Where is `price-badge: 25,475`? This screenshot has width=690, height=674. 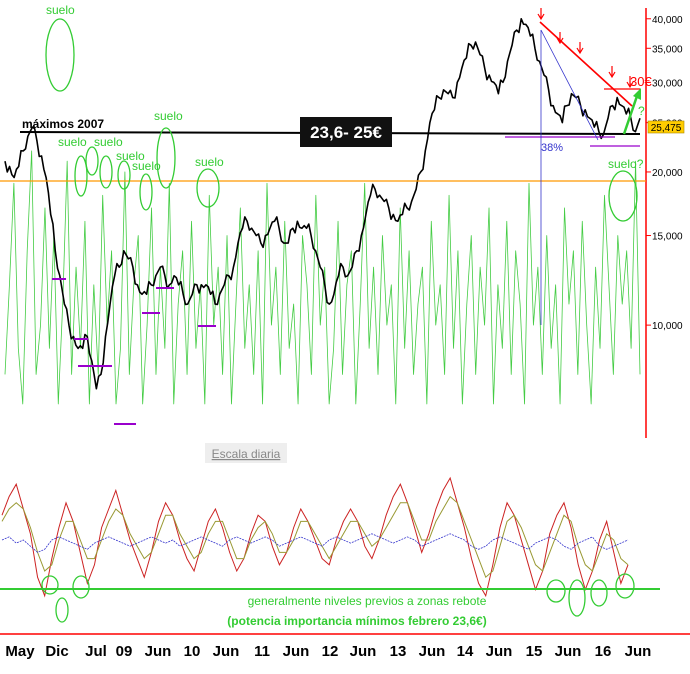 price-badge: 25,475 is located at coordinates (666, 128).